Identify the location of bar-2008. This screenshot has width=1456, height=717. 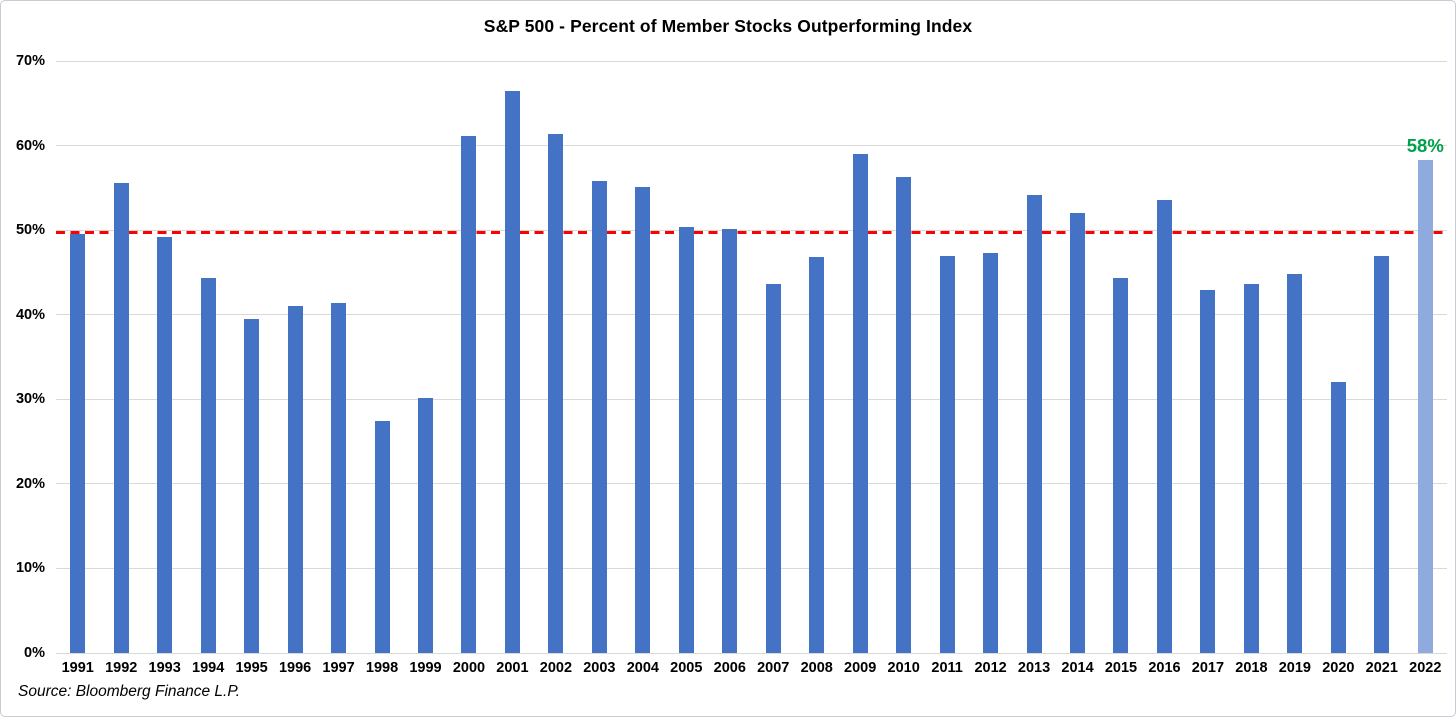
(817, 455).